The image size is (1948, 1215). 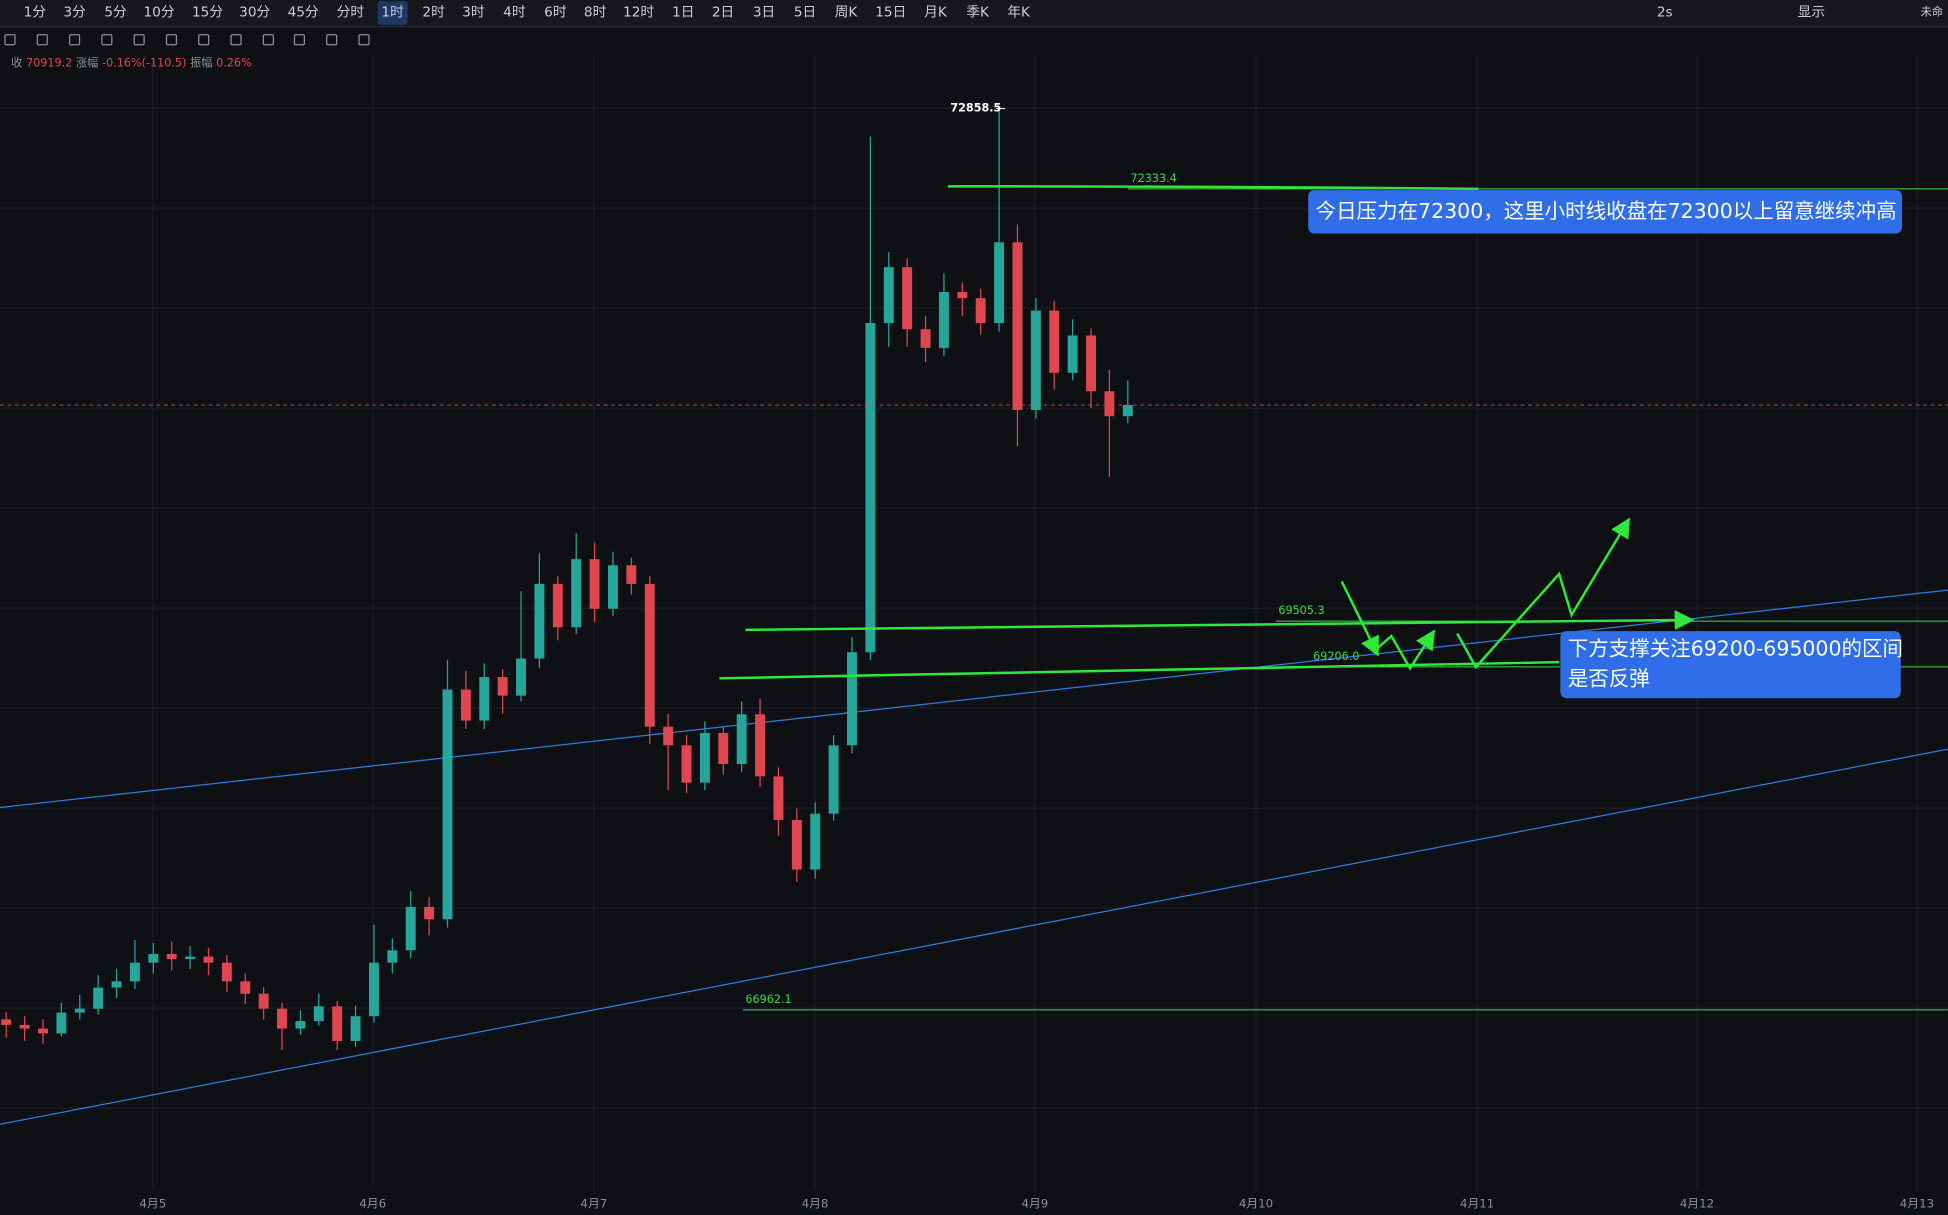 What do you see at coordinates (815, 1203) in the screenshot?
I see `date-label: 4月8` at bounding box center [815, 1203].